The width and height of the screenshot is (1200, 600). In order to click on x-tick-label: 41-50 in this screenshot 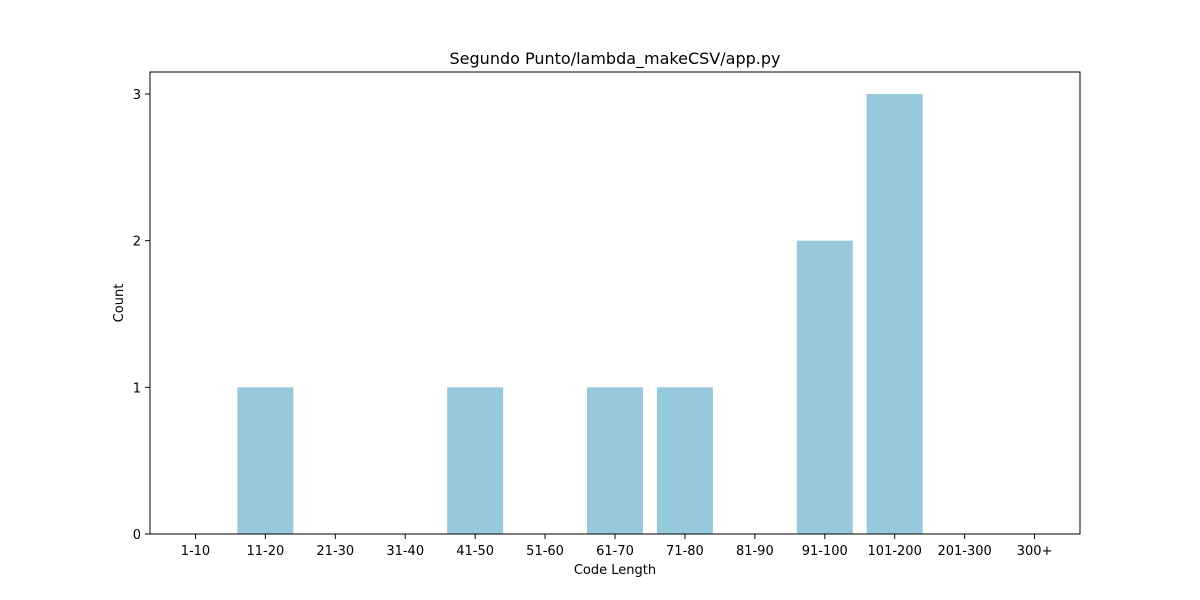, I will do `click(475, 551)`.